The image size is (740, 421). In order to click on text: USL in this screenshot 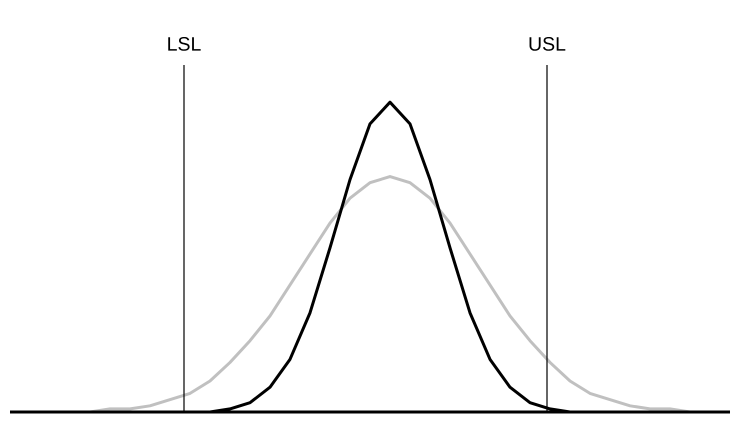, I will do `click(548, 43)`.